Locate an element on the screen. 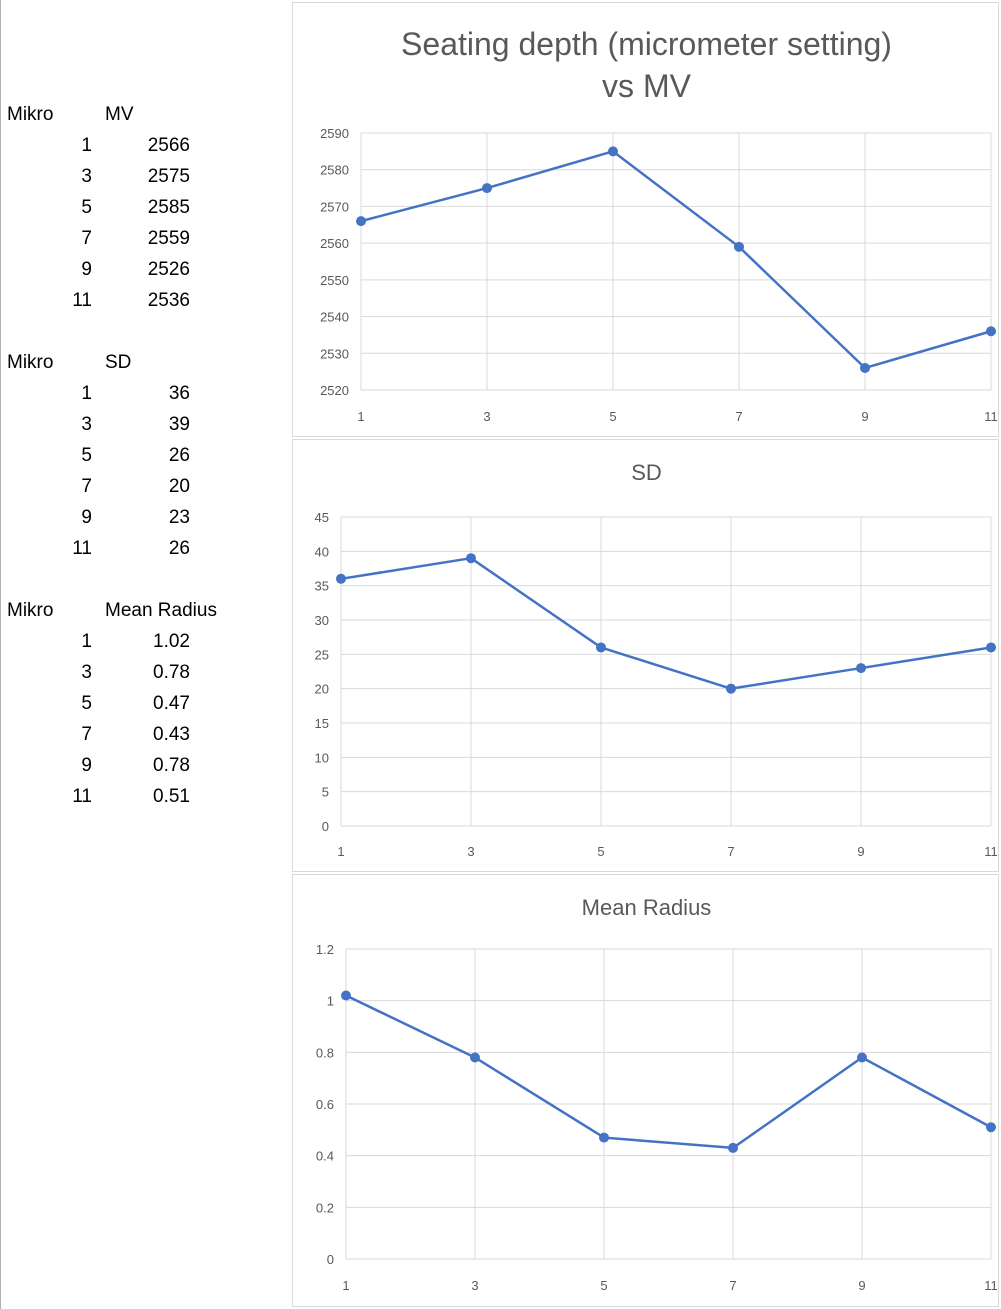 This screenshot has width=1001, height=1309. cell-value: 2536 is located at coordinates (168, 300).